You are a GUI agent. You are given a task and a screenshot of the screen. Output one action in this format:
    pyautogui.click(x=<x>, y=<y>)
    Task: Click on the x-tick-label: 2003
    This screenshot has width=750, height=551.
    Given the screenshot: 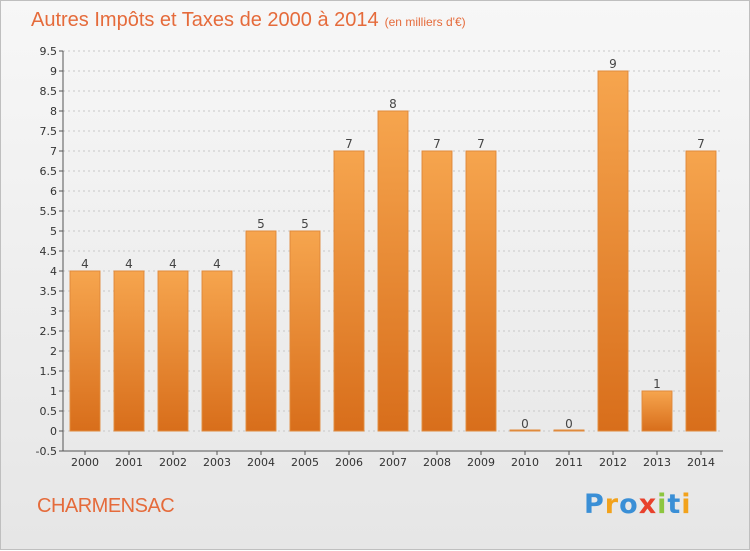 What is the action you would take?
    pyautogui.click(x=217, y=462)
    